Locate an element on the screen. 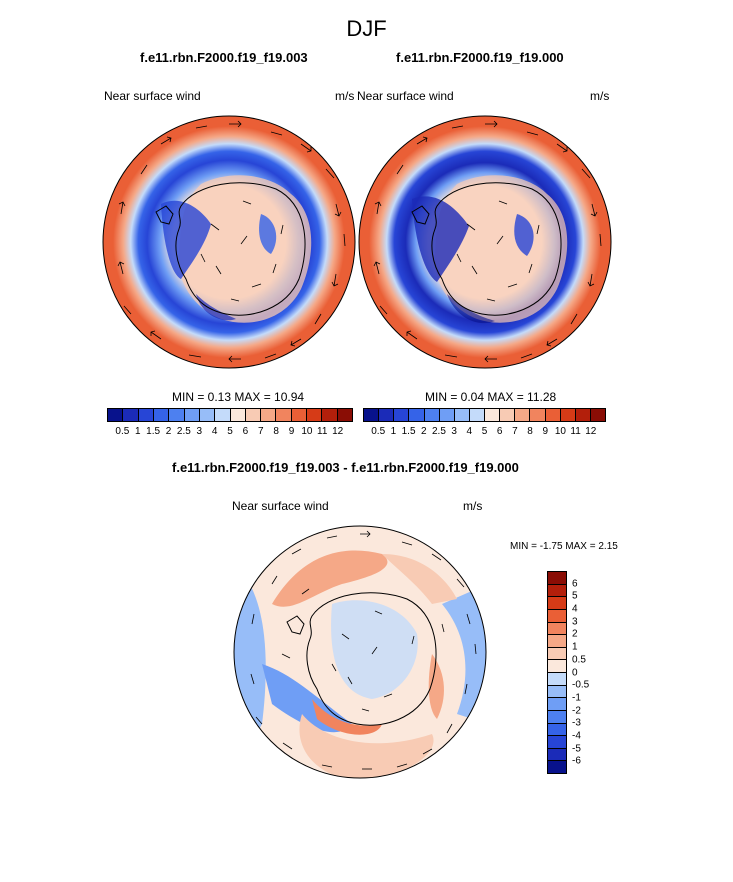 The width and height of the screenshot is (733, 882). colorbar-tick-label: -6 is located at coordinates (576, 761).